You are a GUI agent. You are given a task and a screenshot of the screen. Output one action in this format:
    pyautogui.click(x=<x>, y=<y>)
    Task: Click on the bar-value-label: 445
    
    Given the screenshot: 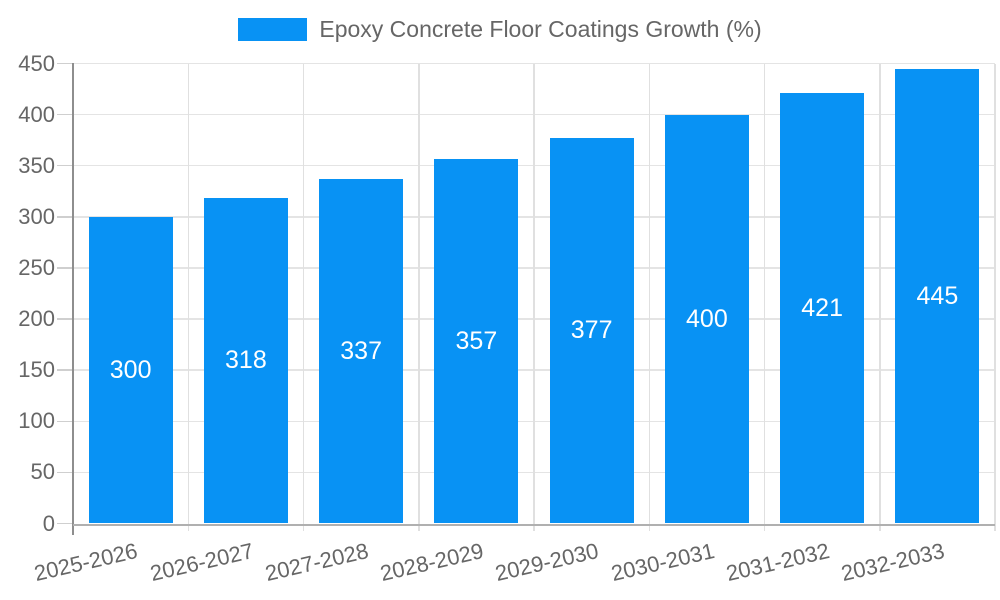 What is the action you would take?
    pyautogui.click(x=937, y=295)
    